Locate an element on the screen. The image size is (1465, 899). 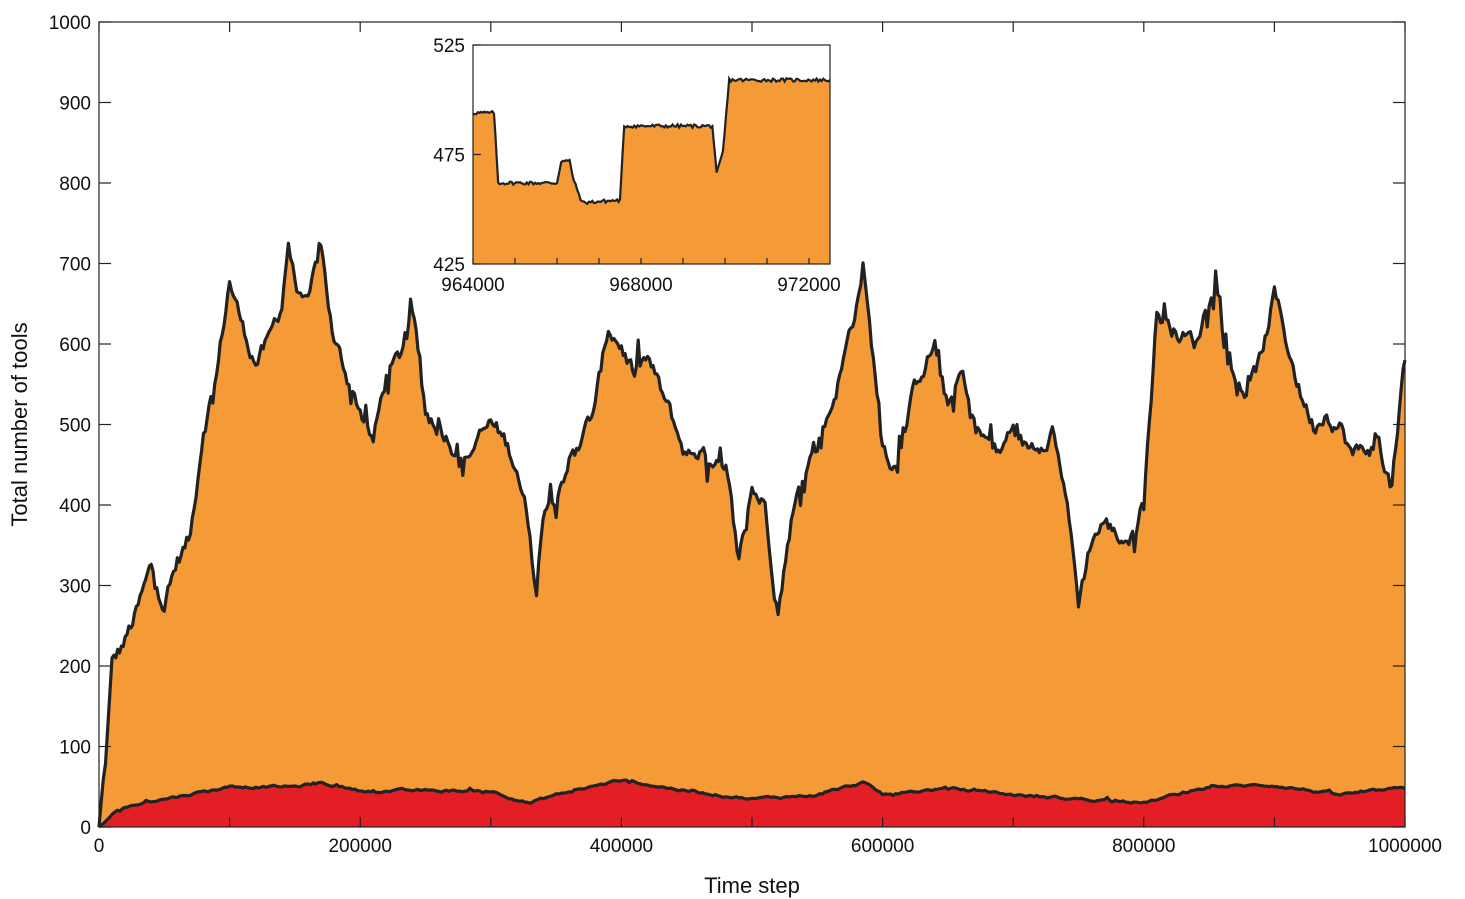
inset-x-tick-label: 972000 is located at coordinates (808, 285).